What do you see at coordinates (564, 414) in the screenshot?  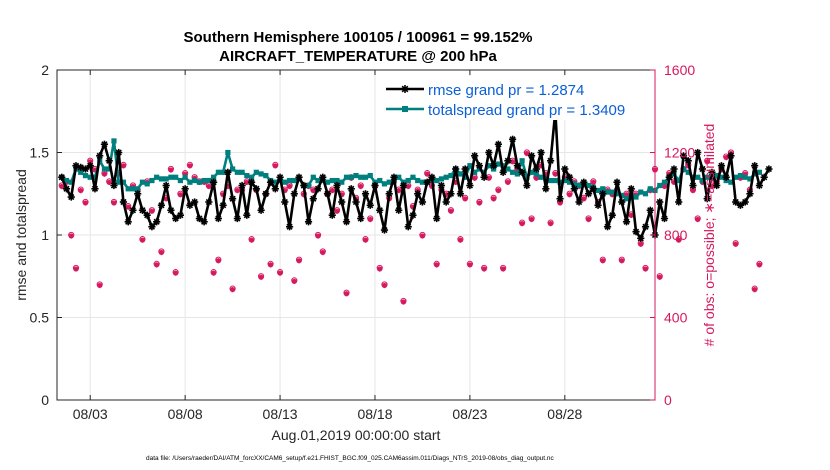 I see `x-tick-label: 08/28` at bounding box center [564, 414].